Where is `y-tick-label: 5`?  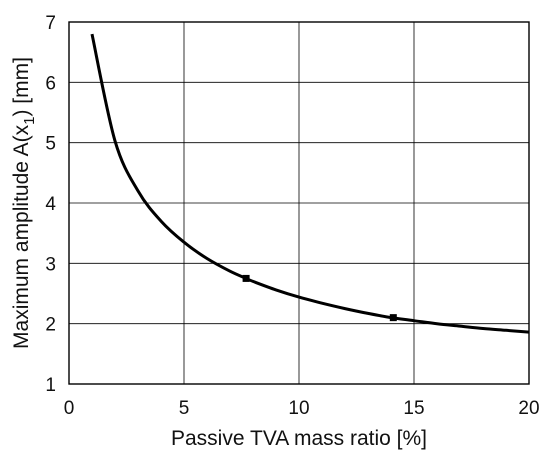 y-tick-label: 5 is located at coordinates (50, 144).